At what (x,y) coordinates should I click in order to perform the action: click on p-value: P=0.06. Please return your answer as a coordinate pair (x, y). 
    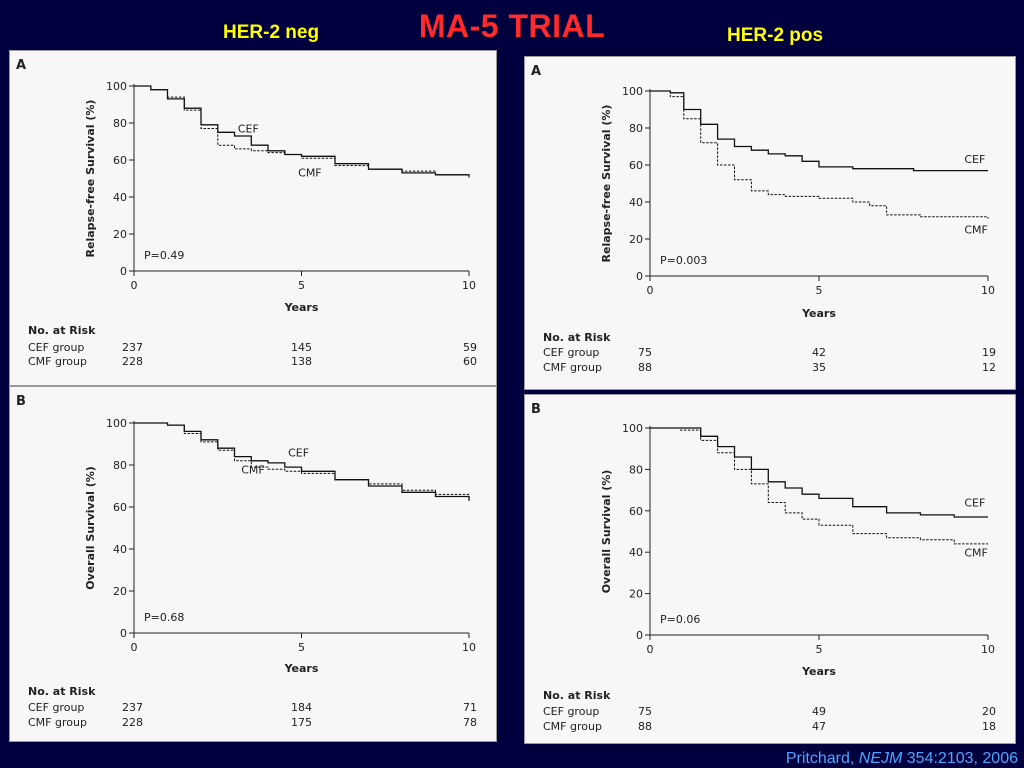
    Looking at the image, I should click on (680, 619).